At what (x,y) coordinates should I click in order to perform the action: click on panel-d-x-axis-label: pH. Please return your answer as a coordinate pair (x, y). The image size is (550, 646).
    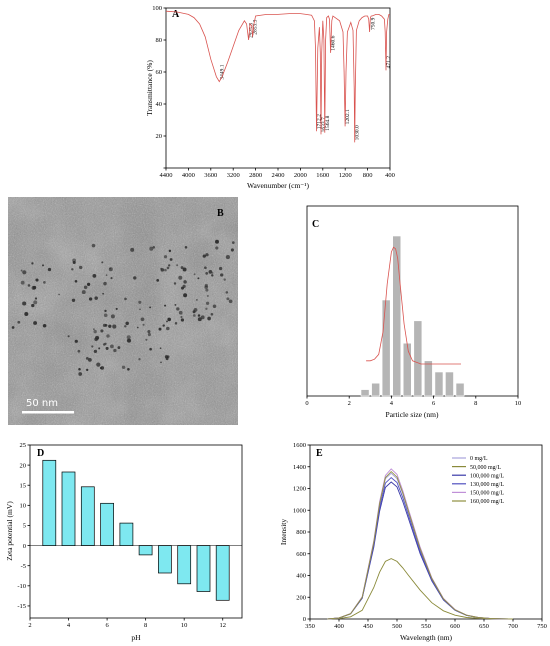
    Looking at the image, I should click on (136, 637).